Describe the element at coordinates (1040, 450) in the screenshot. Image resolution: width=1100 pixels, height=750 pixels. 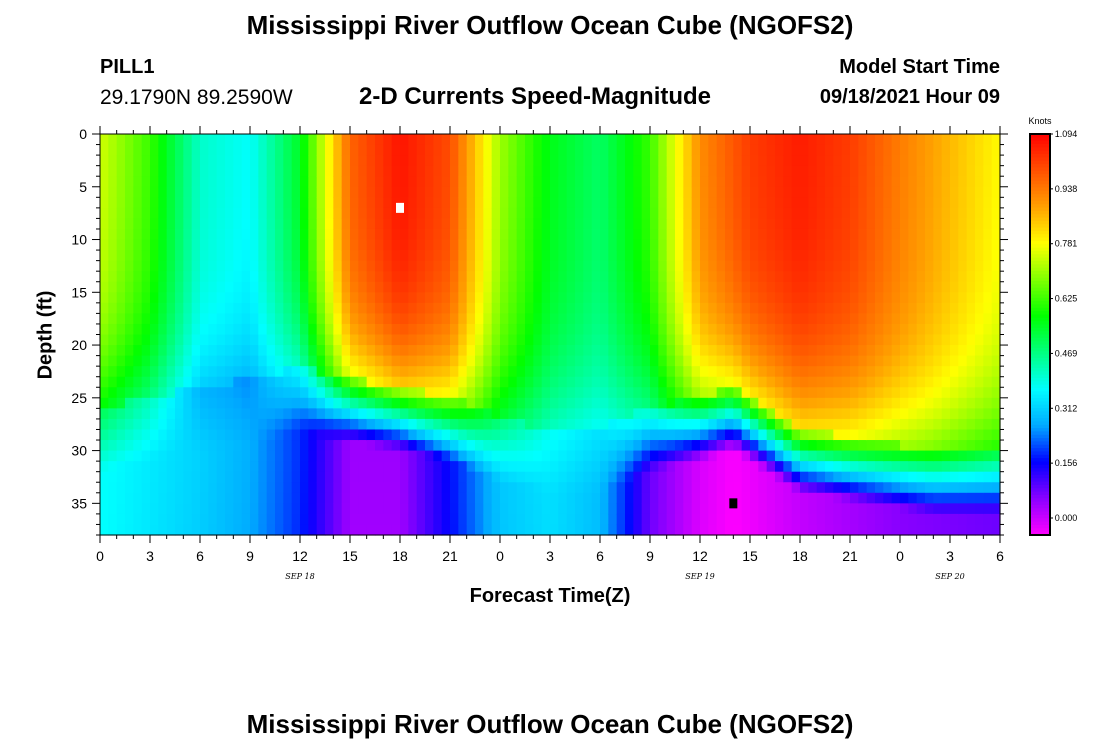
I see `colorbar-cell` at that location.